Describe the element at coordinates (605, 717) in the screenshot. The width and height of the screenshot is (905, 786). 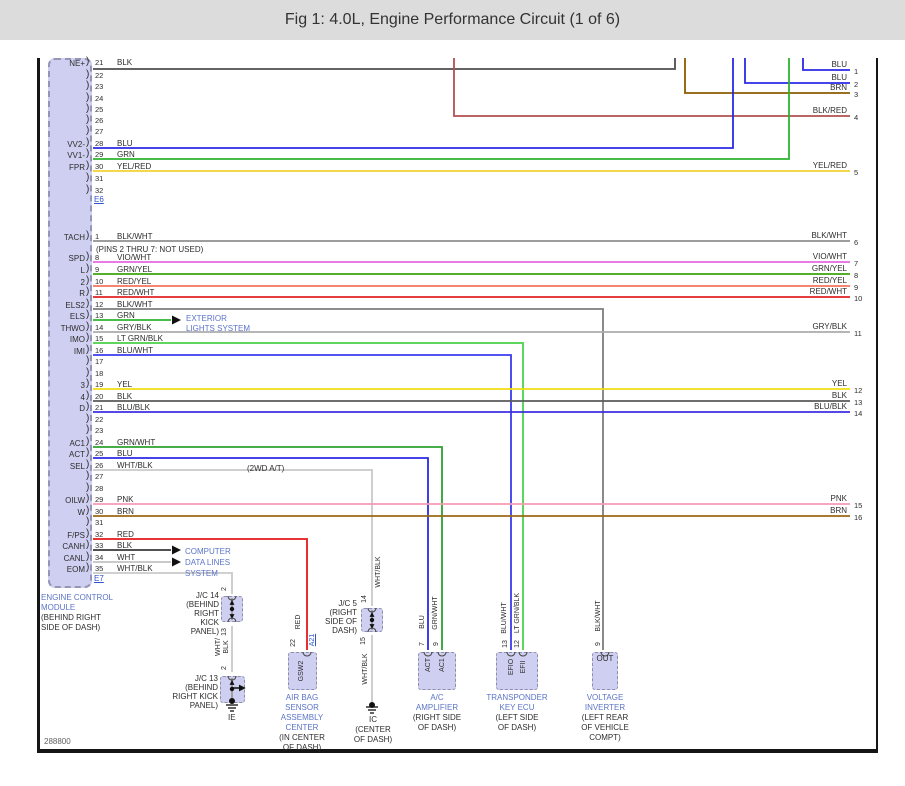
I see `voltage-inverter-location: (LEFT REAR` at that location.